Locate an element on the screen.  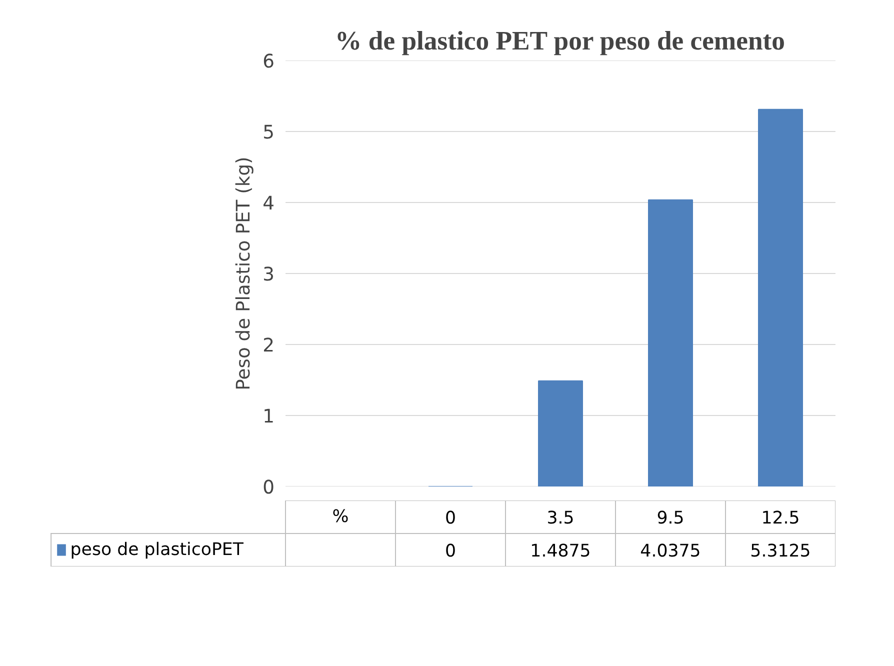
x-tick-label: 12.5 is located at coordinates (780, 518).